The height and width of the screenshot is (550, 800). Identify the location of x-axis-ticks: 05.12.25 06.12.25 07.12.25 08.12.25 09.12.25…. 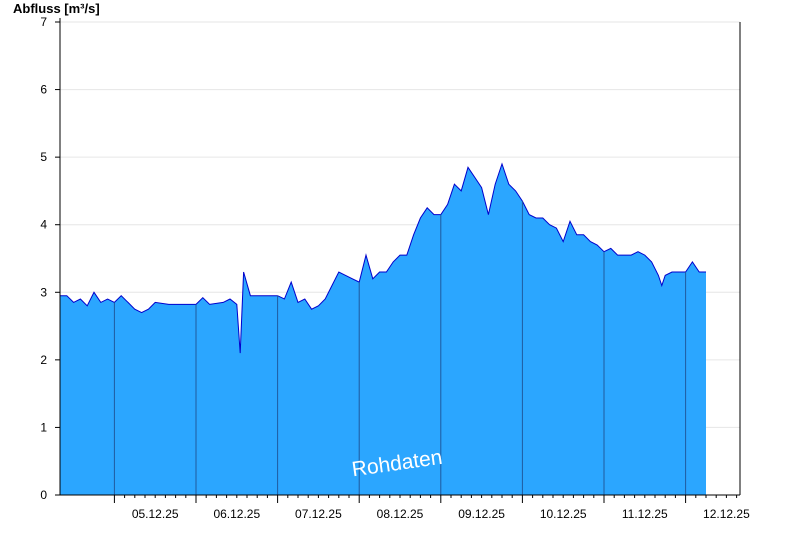
(431, 508).